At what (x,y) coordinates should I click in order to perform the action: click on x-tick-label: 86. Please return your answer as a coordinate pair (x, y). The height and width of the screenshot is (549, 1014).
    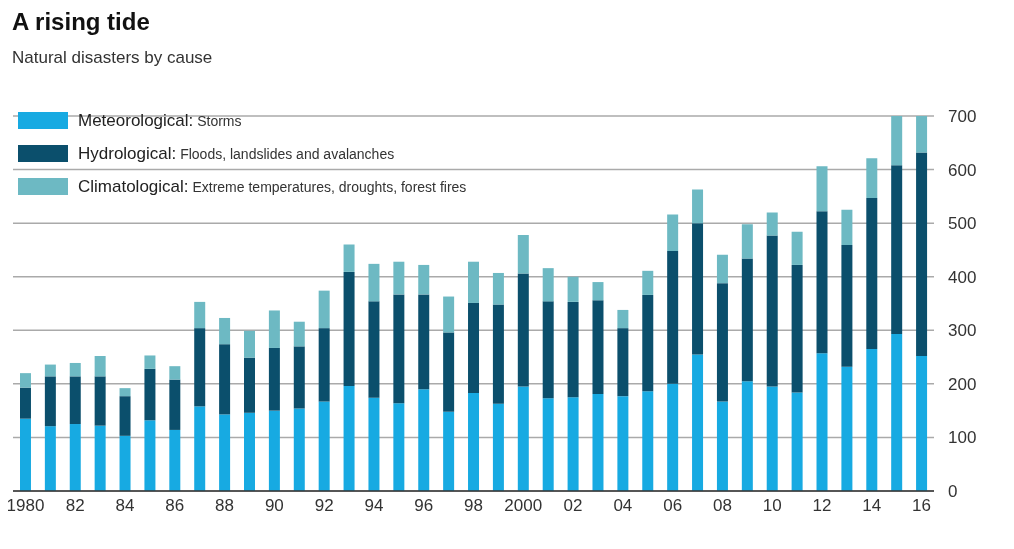
    Looking at the image, I should click on (175, 506).